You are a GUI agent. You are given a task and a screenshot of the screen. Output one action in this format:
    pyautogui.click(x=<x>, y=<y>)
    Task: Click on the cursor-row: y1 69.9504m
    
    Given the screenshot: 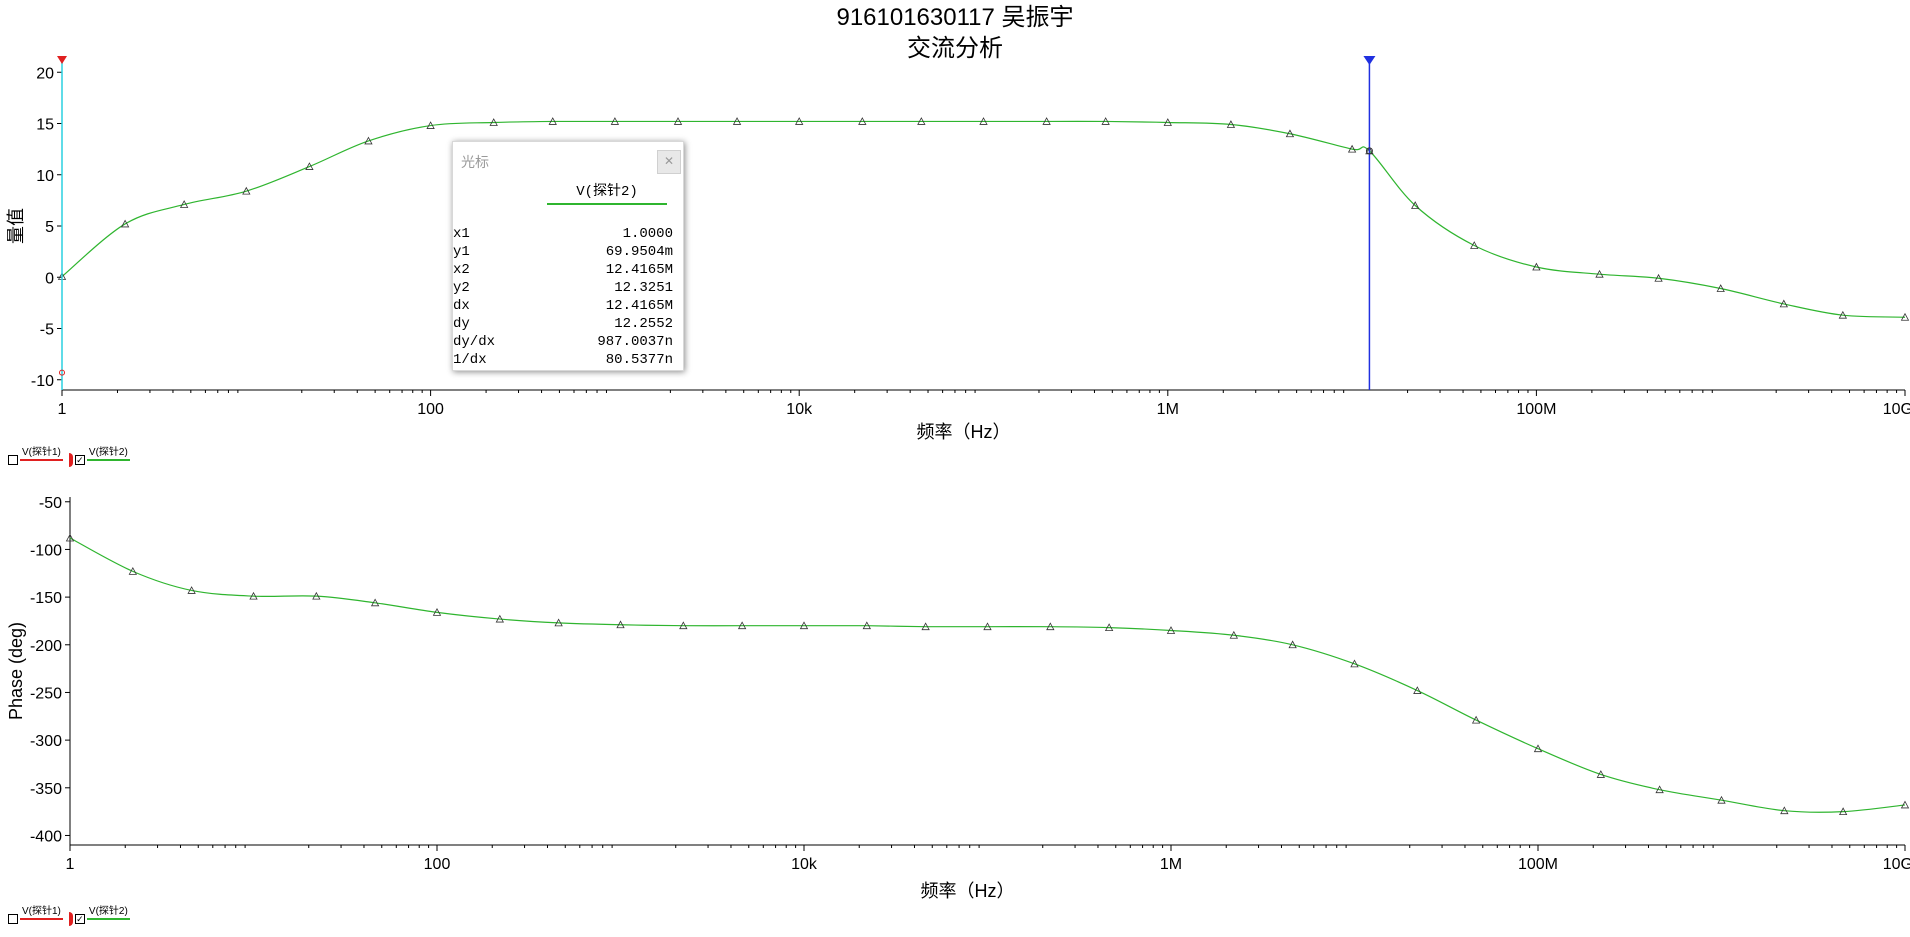 What is the action you would take?
    pyautogui.click(x=563, y=252)
    